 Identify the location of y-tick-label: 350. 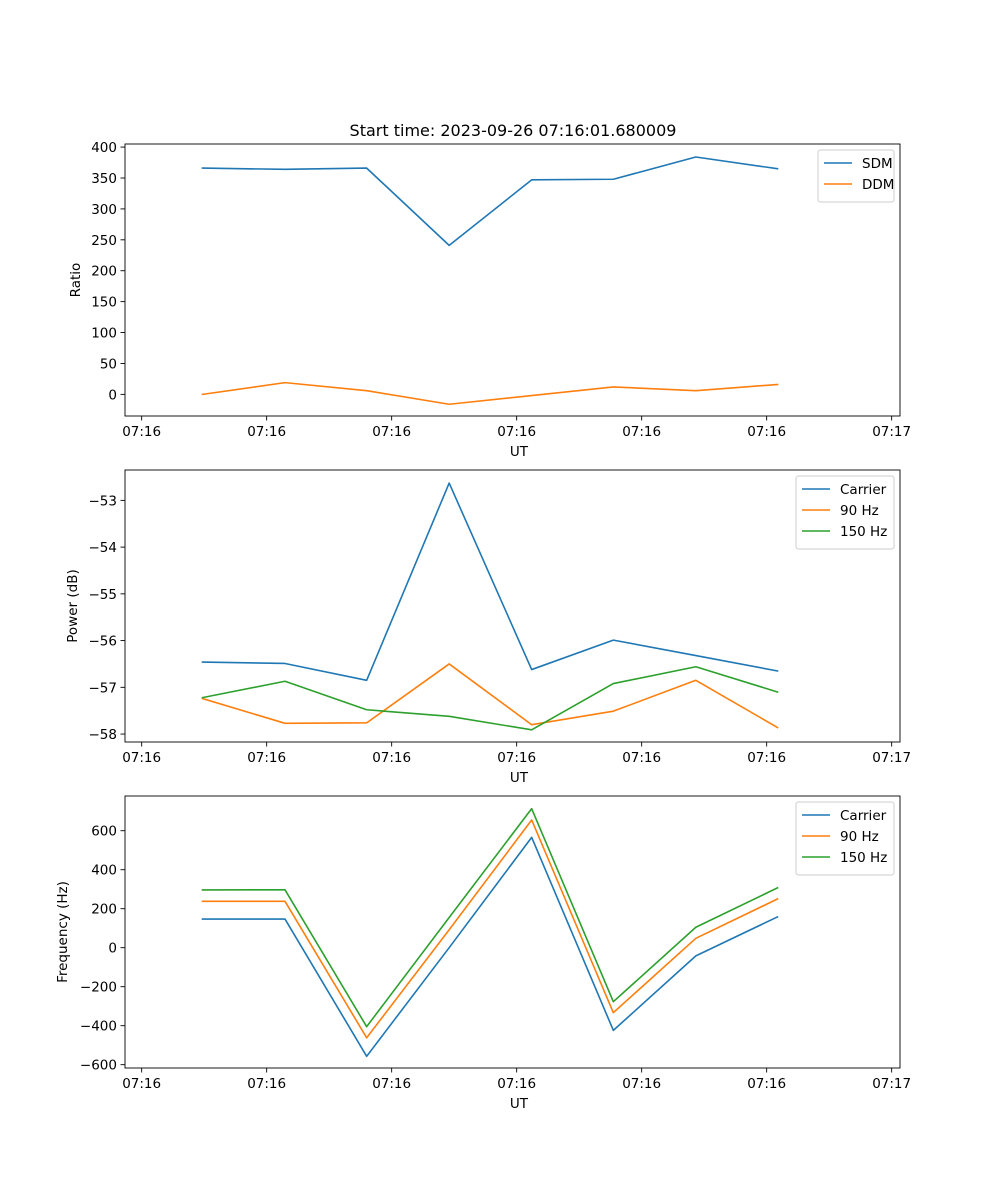
(104, 179).